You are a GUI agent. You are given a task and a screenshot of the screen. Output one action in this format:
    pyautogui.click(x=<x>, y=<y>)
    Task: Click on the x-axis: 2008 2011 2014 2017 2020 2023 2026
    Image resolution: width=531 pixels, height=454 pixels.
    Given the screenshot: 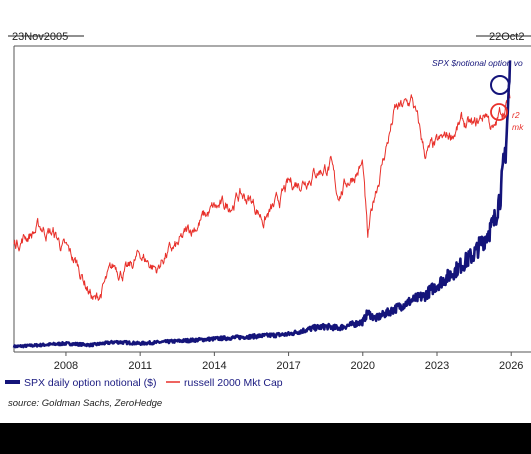 What is the action you would take?
    pyautogui.click(x=288, y=362)
    